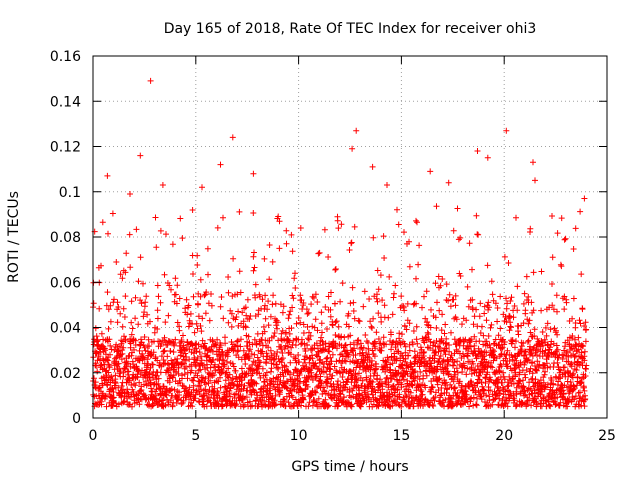  Describe the element at coordinates (65, 329) in the screenshot. I see `y-tick-label: 0.04` at that location.